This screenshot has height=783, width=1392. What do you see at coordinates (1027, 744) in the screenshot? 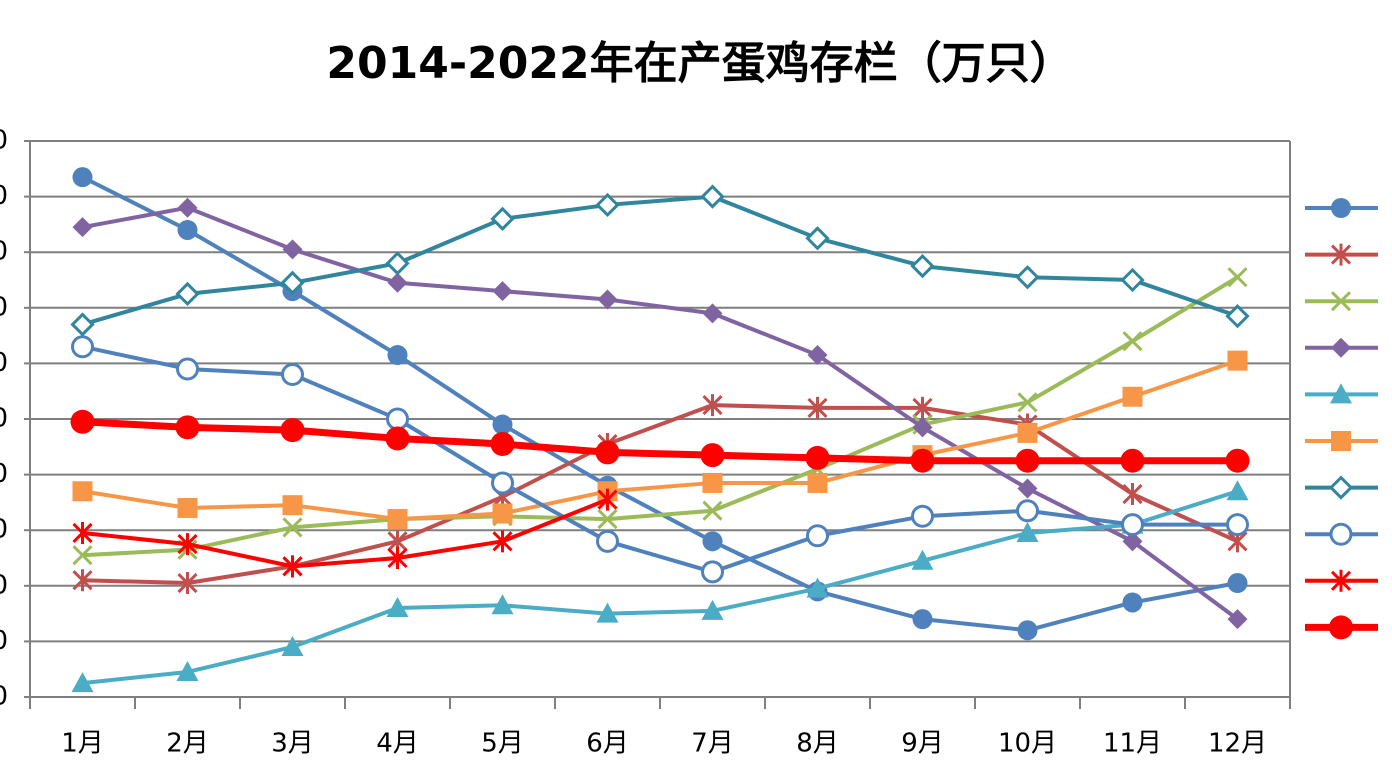
I see `x-tick-label: 10月` at bounding box center [1027, 744].